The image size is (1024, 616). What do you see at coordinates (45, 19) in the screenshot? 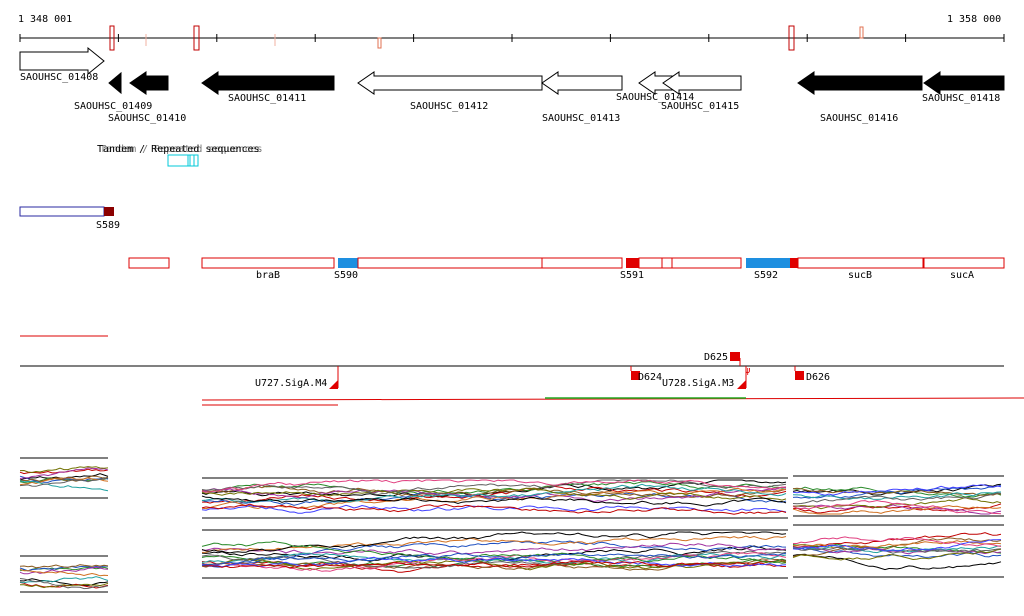
I see `ruler-start-label: 1 348 001` at bounding box center [45, 19].